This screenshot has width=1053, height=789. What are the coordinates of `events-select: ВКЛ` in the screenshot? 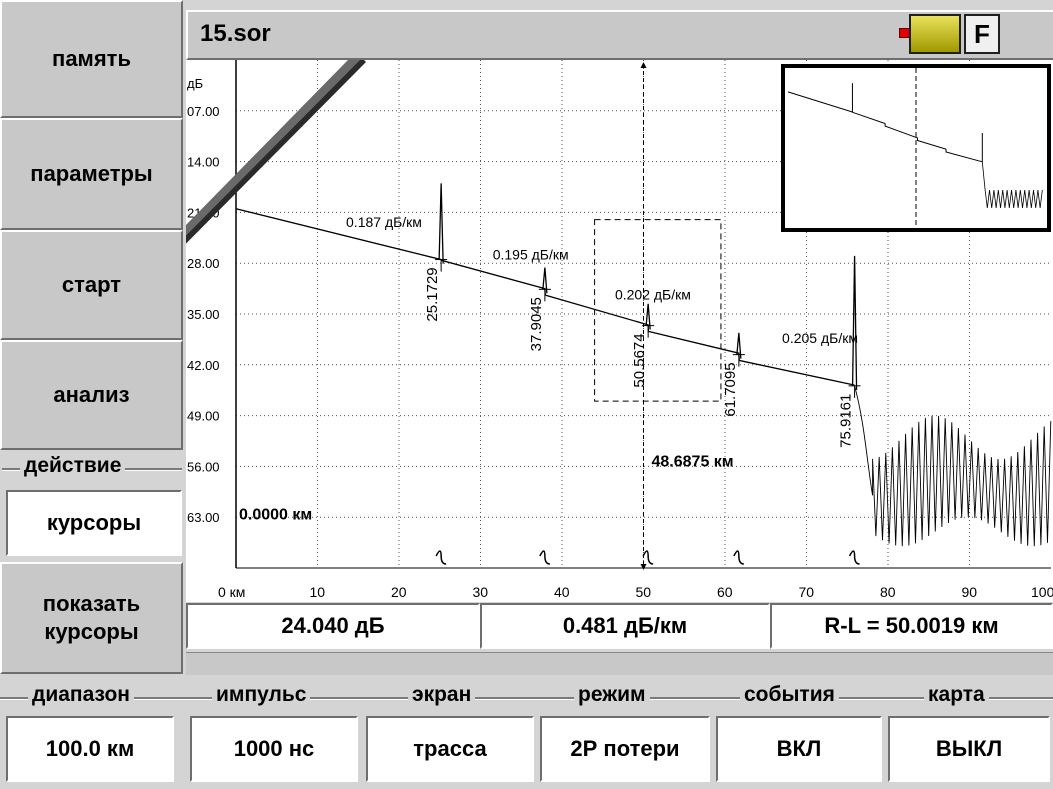 It's located at (799, 749).